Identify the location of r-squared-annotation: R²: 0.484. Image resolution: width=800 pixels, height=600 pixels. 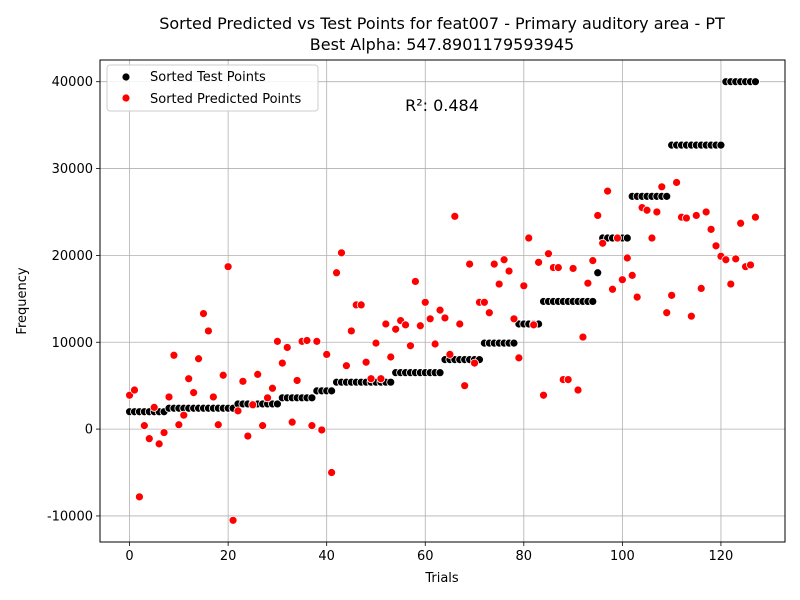
(442, 105).